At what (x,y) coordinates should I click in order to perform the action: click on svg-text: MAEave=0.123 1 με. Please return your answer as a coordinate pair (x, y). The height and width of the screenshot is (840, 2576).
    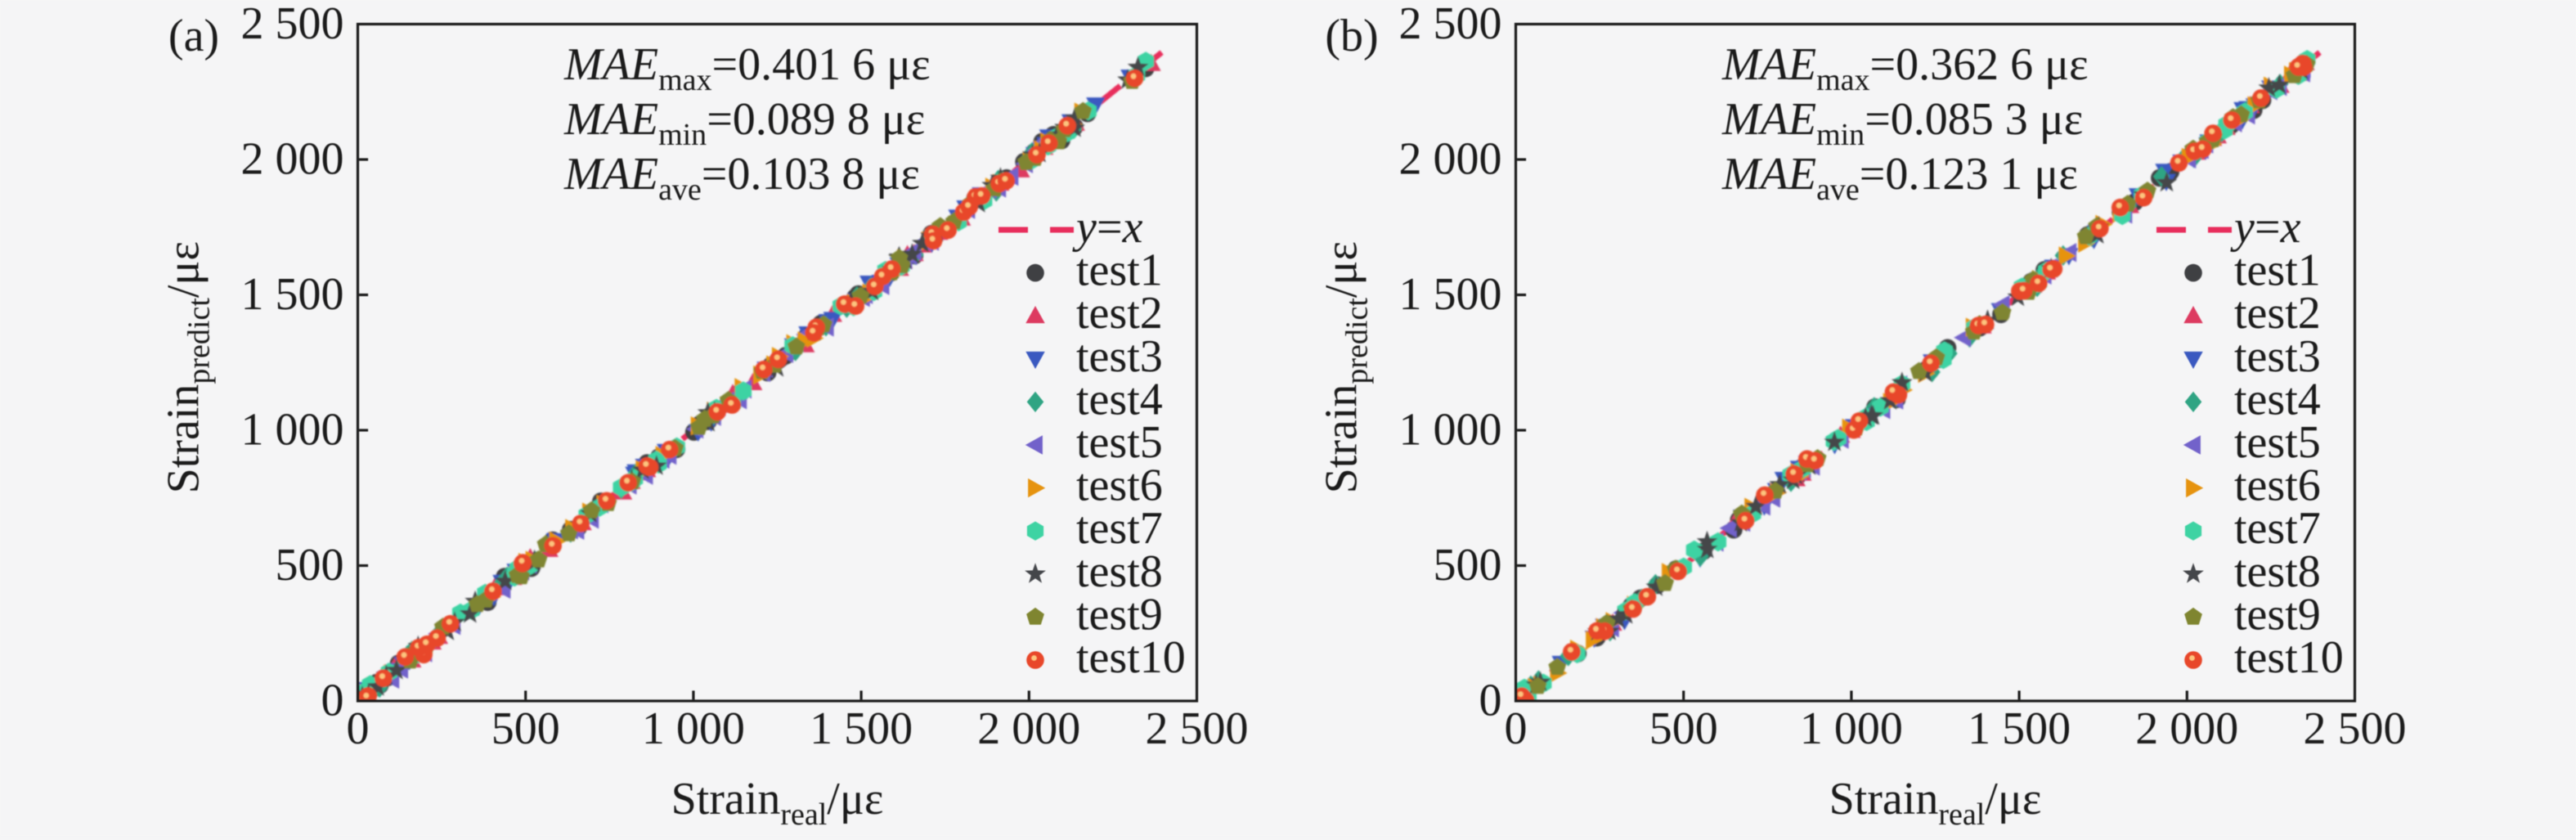
    Looking at the image, I should click on (1899, 178).